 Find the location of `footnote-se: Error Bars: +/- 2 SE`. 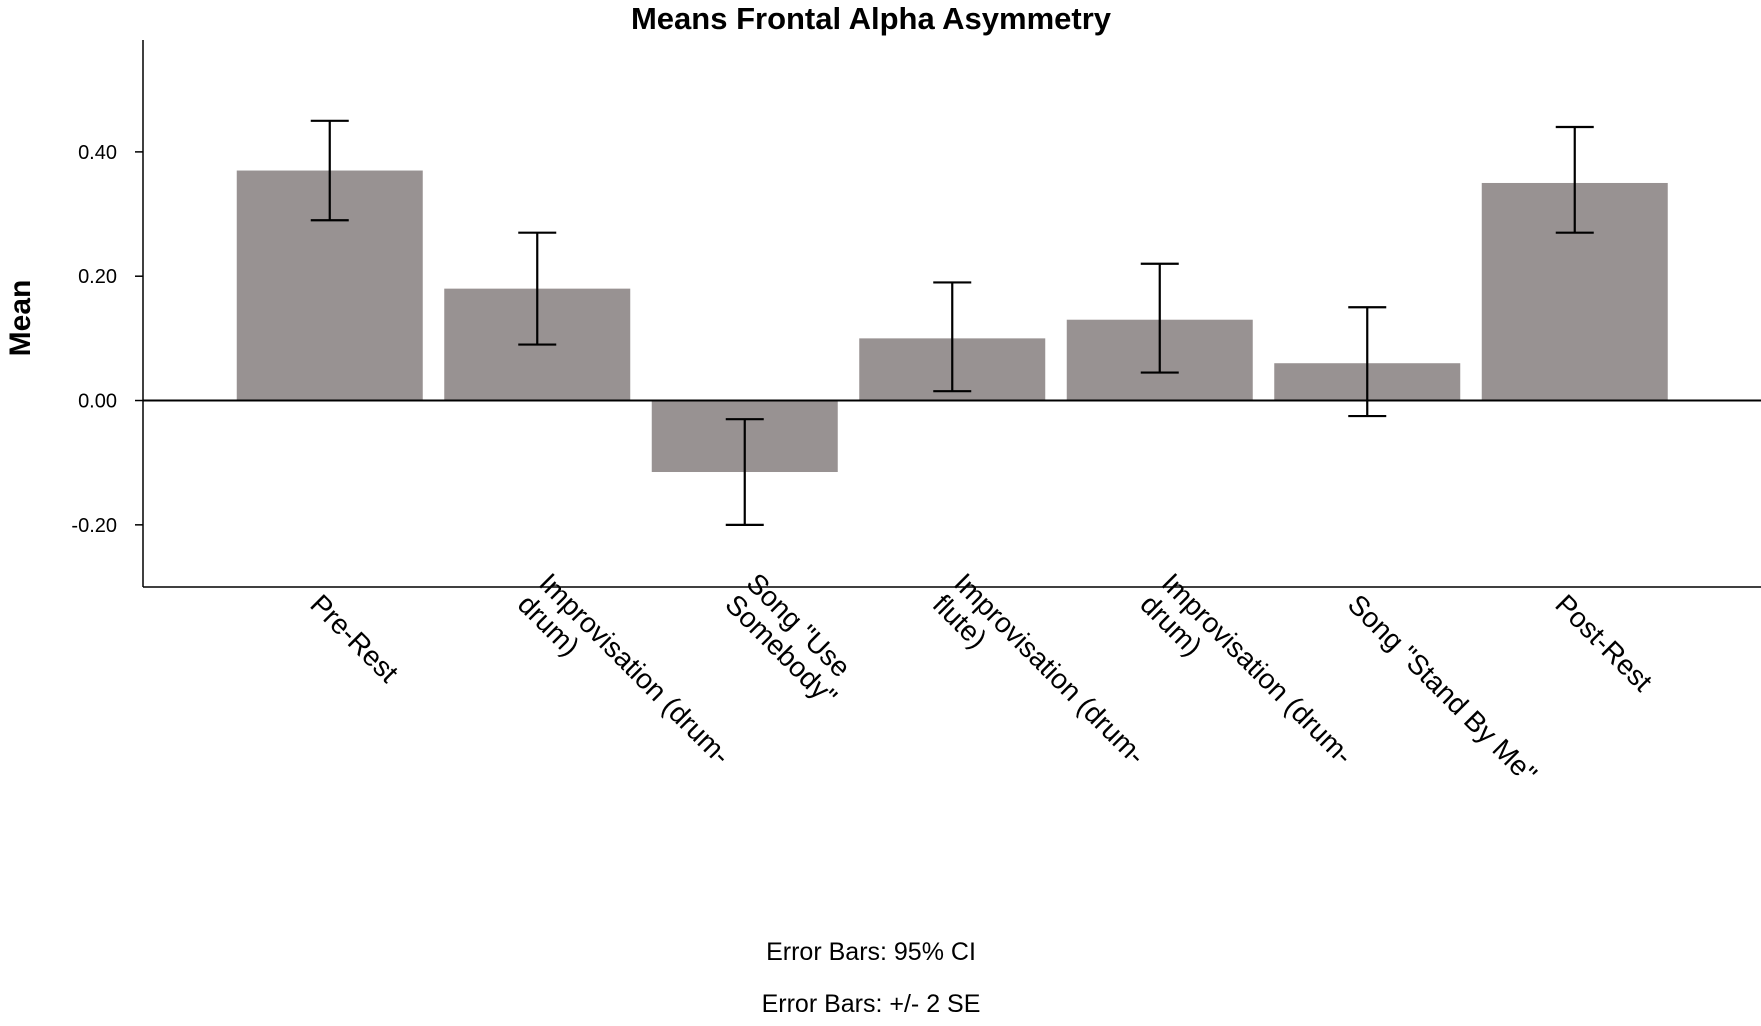

footnote-se: Error Bars: +/- 2 SE is located at coordinates (871, 1004).